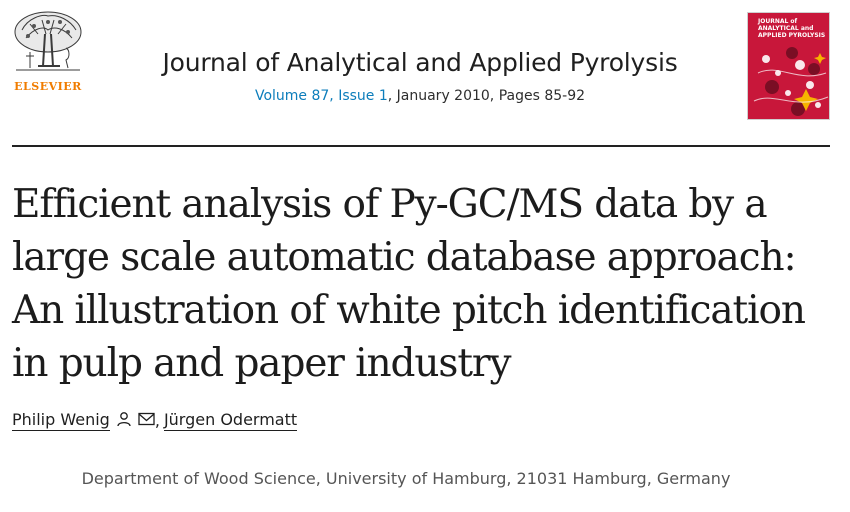 This screenshot has height=512, width=850. What do you see at coordinates (791, 81) in the screenshot?
I see `cover-art-icon` at bounding box center [791, 81].